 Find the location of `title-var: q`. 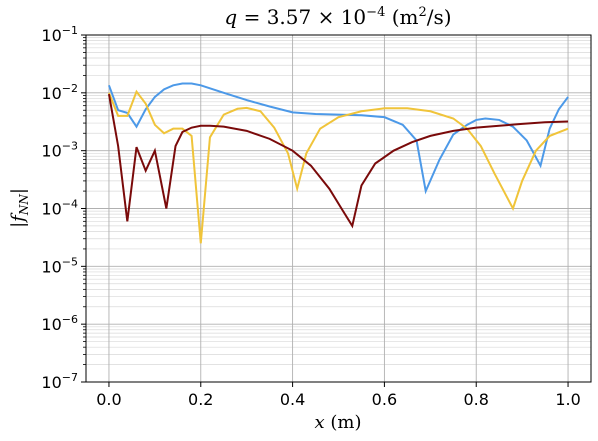

title-var: q is located at coordinates (230, 17).